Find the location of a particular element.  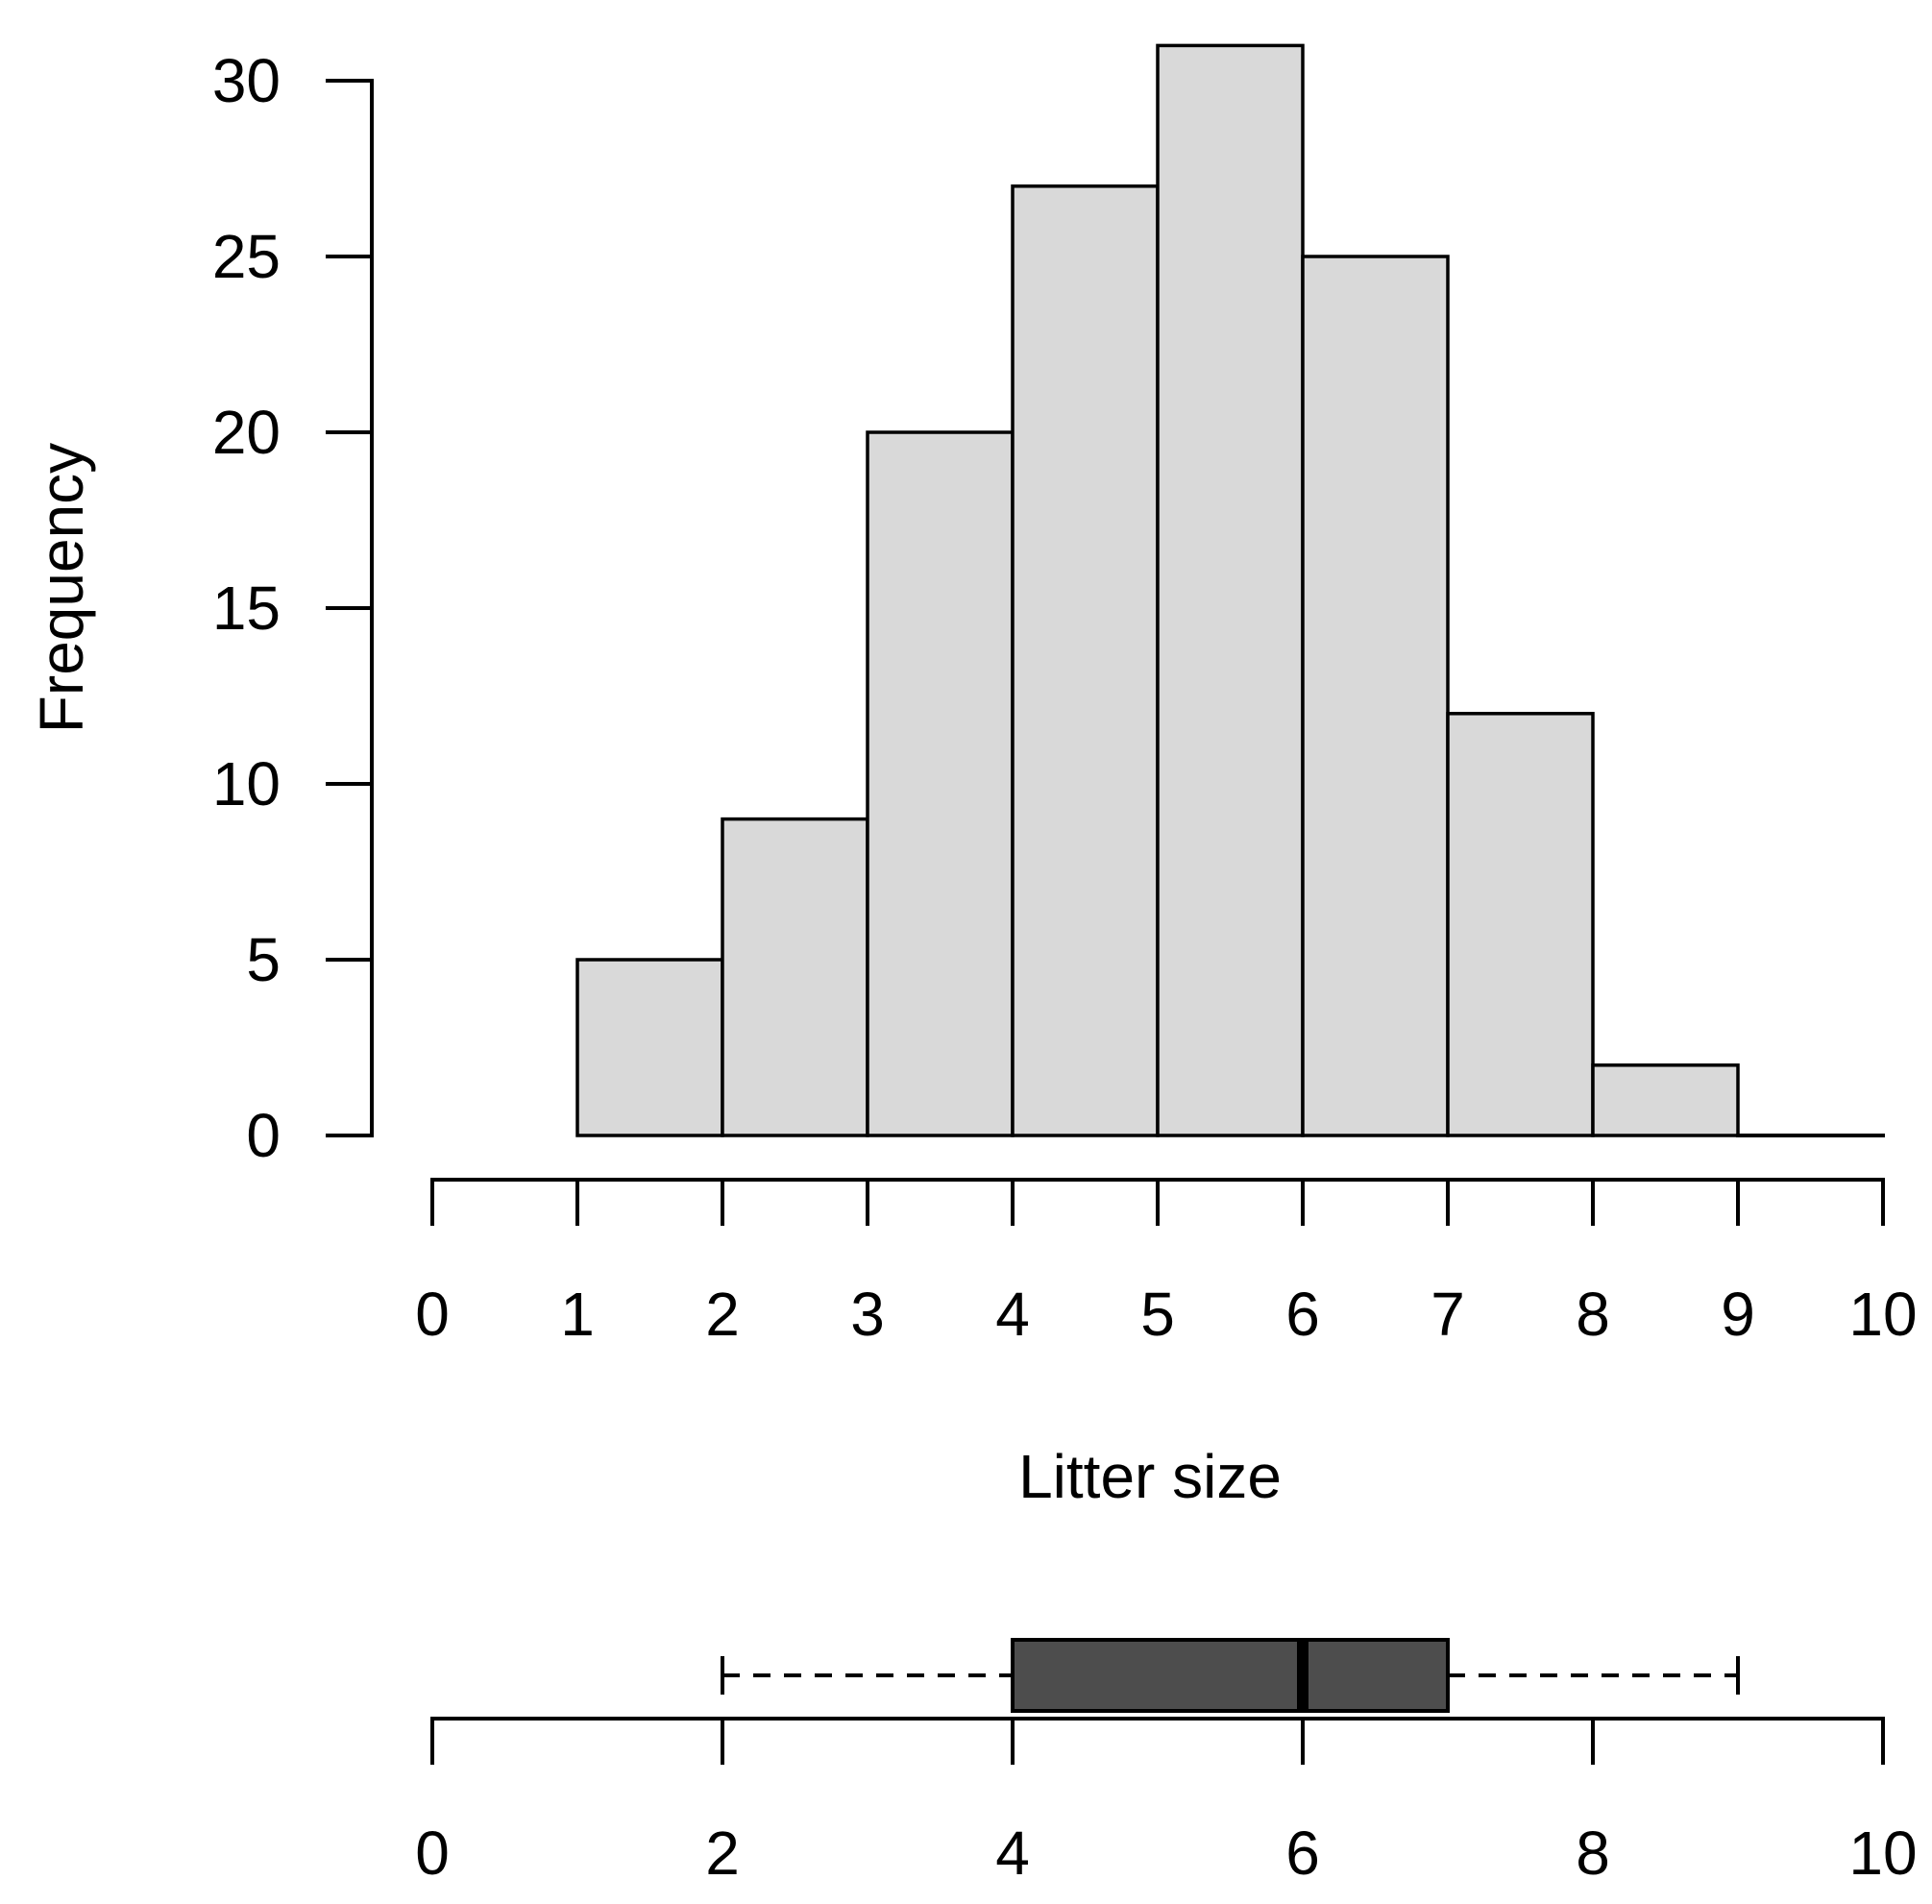

y-tick-label: 0 is located at coordinates (263, 1135).